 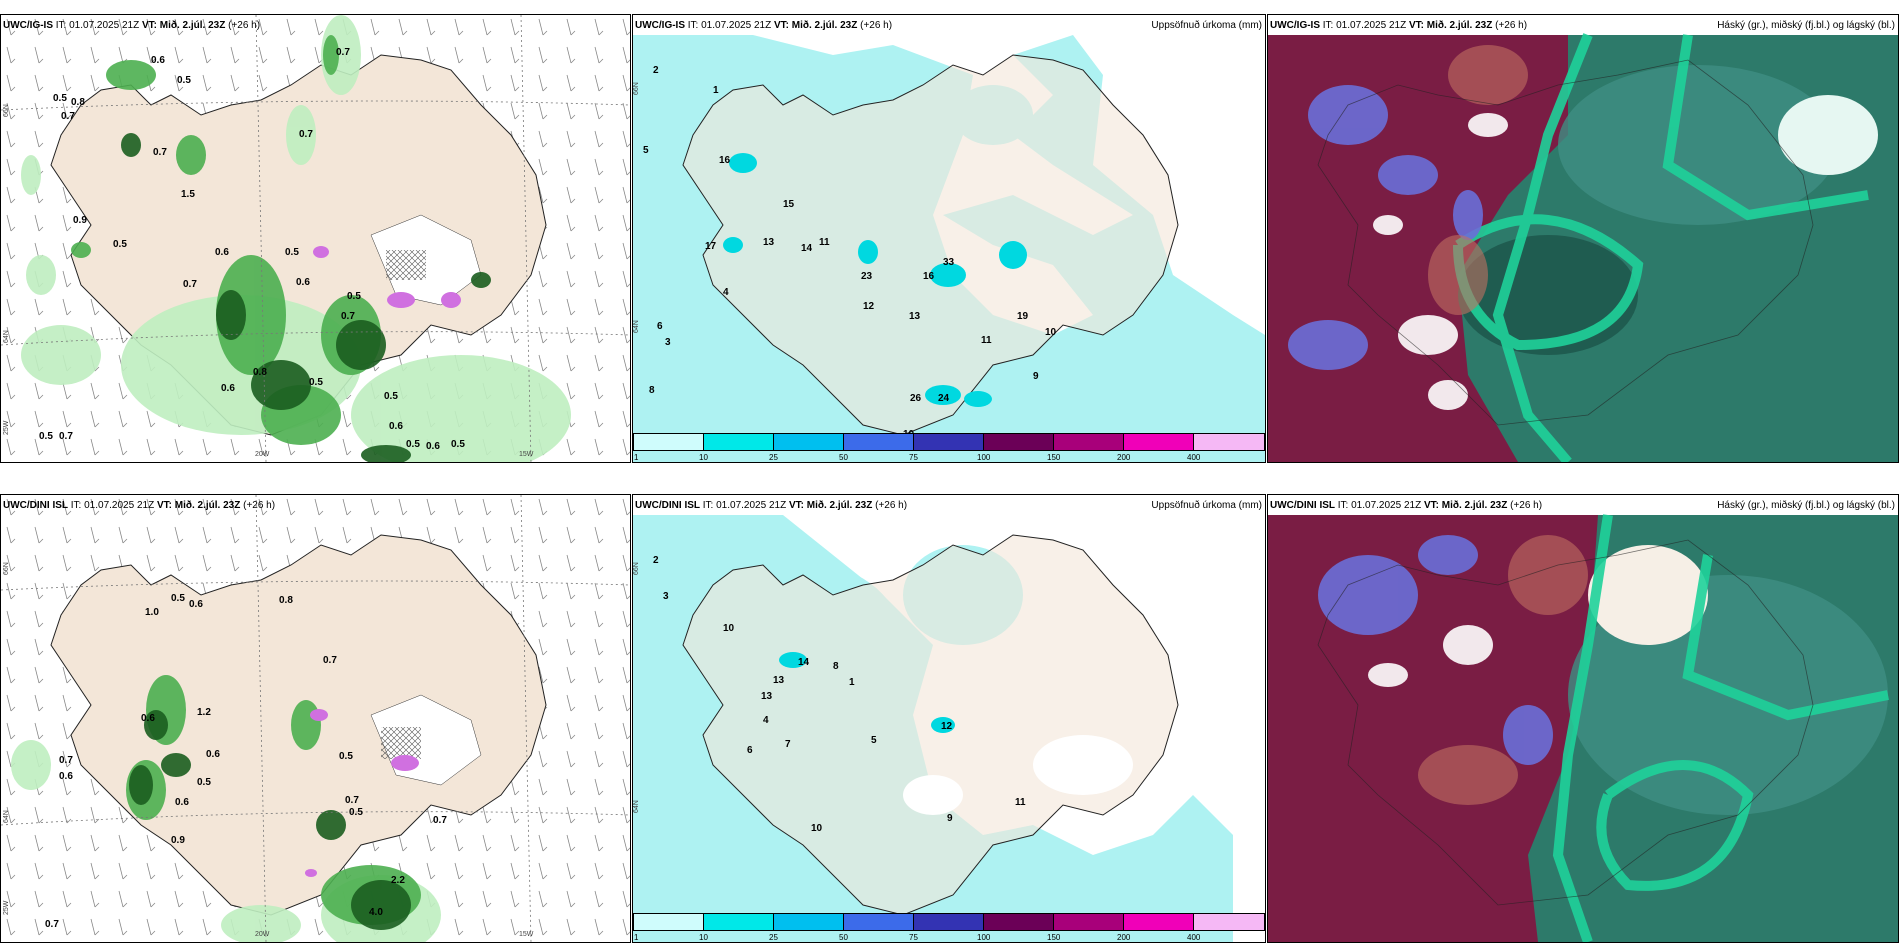 I want to click on colorbar-tick: 50, so click(x=843, y=937).